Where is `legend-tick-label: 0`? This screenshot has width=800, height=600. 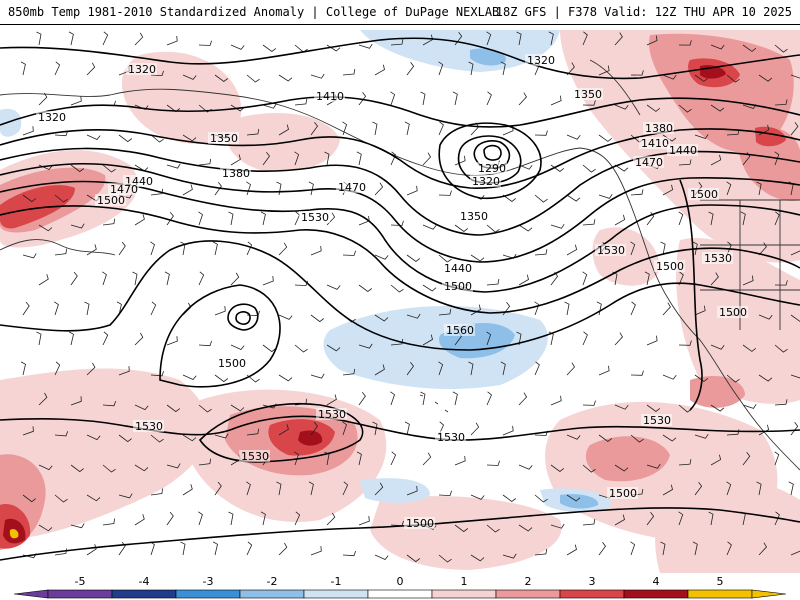 legend-tick-label: 0 is located at coordinates (400, 581).